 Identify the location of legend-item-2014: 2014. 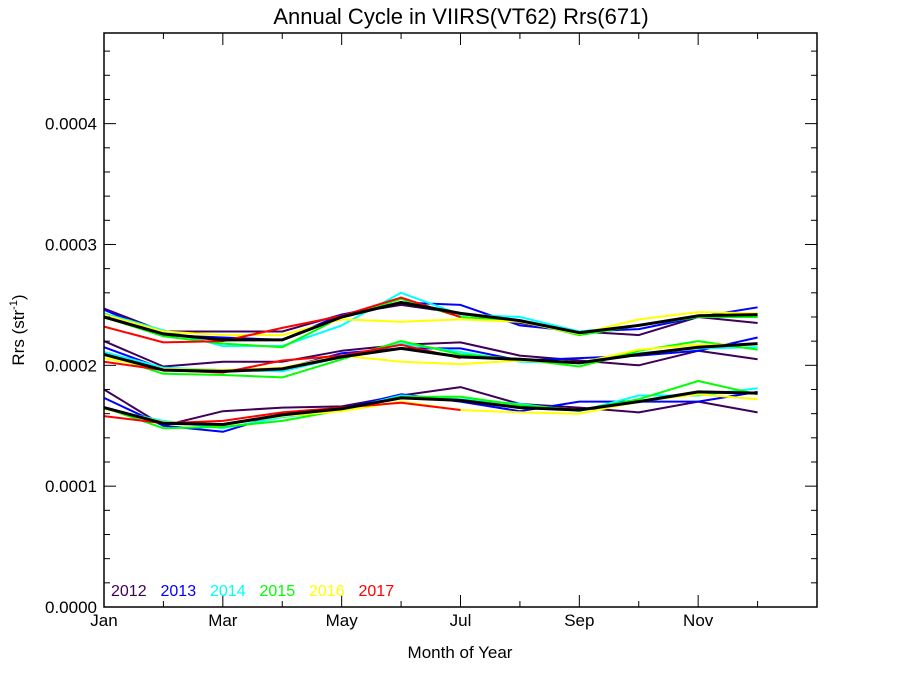
(228, 591).